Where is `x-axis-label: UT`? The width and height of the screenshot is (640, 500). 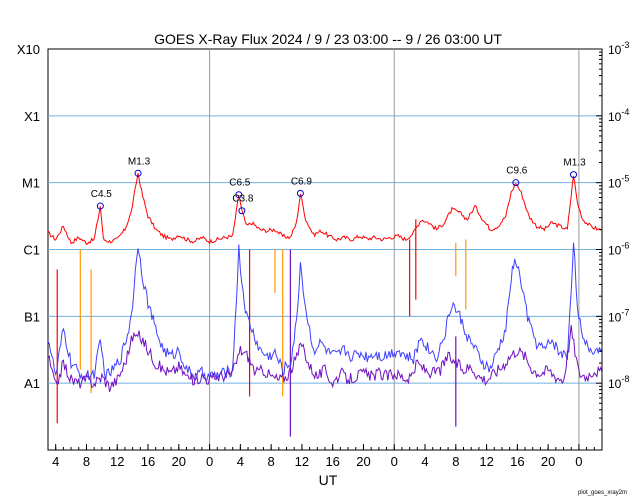 x-axis-label: UT is located at coordinates (328, 480).